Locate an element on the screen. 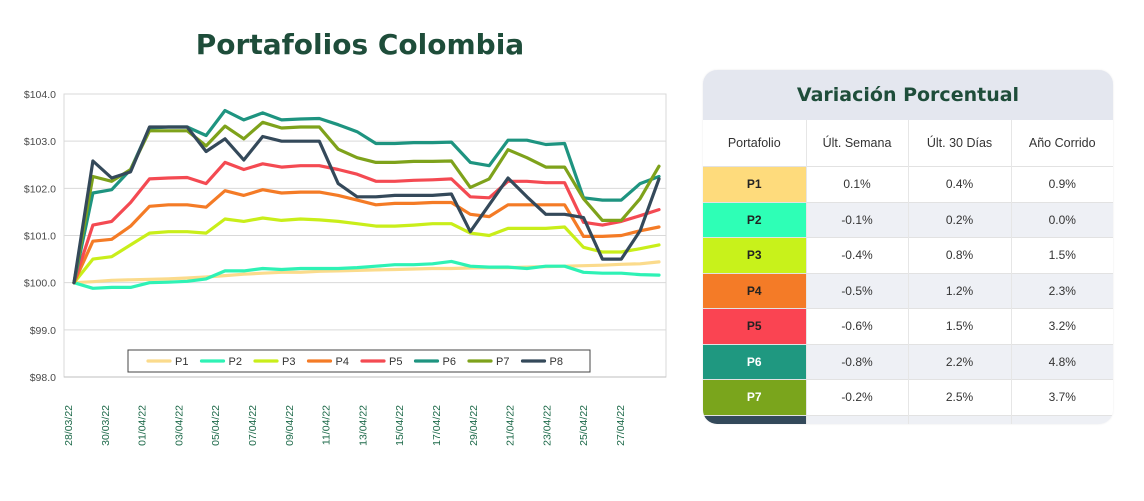  cell-ult-semana: -0.8% is located at coordinates (857, 361).